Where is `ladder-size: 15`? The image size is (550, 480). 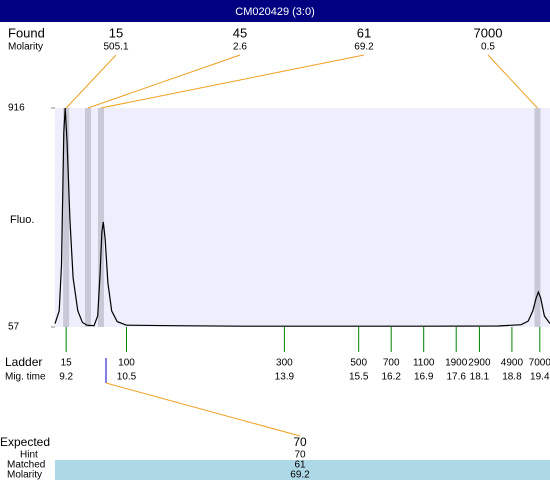
ladder-size: 15 is located at coordinates (67, 363).